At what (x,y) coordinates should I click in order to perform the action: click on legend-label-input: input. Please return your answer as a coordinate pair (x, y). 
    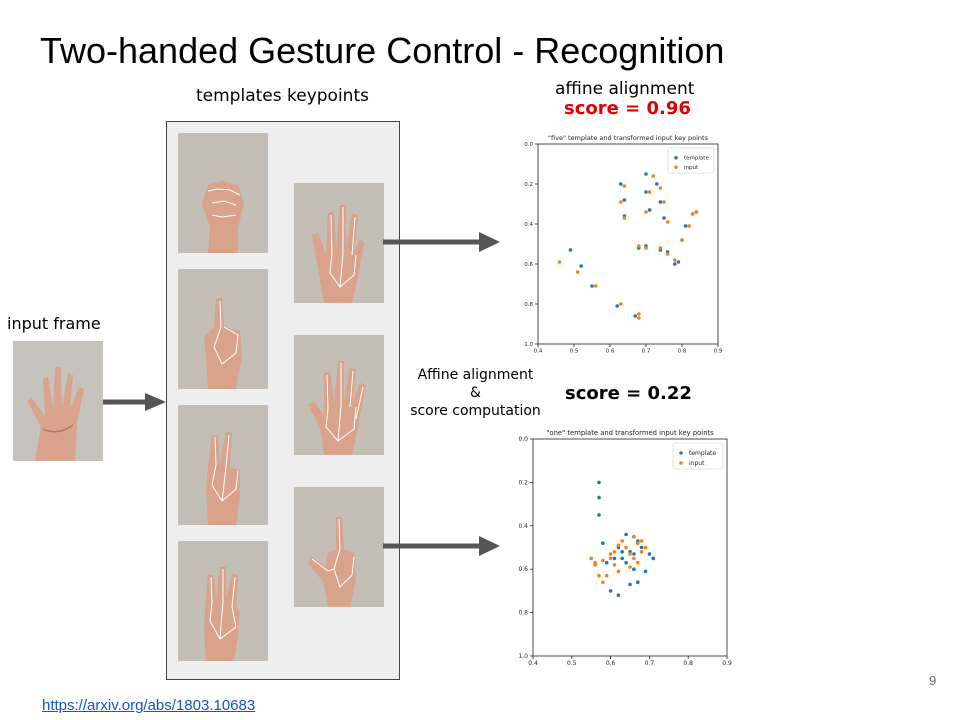
    Looking at the image, I should click on (697, 463).